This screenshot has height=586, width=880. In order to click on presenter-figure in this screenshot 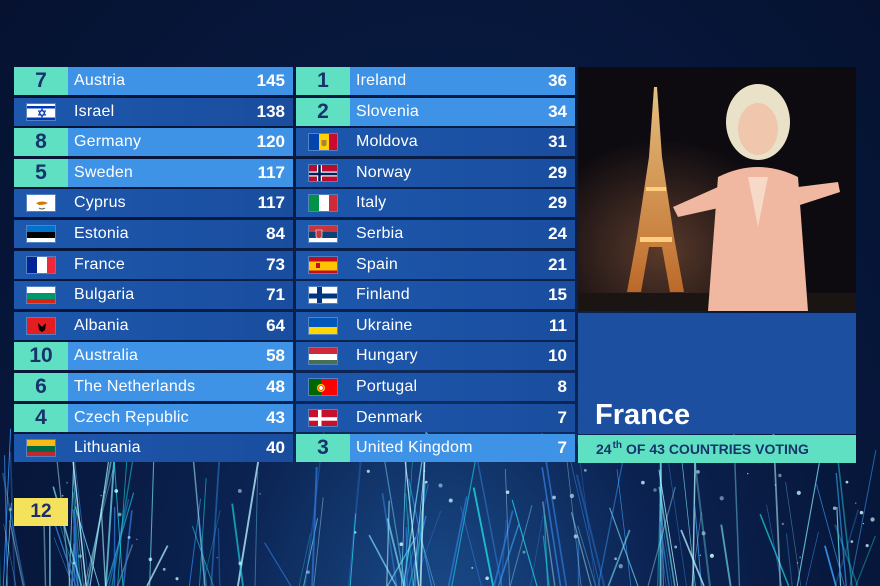, I will do `click(756, 197)`.